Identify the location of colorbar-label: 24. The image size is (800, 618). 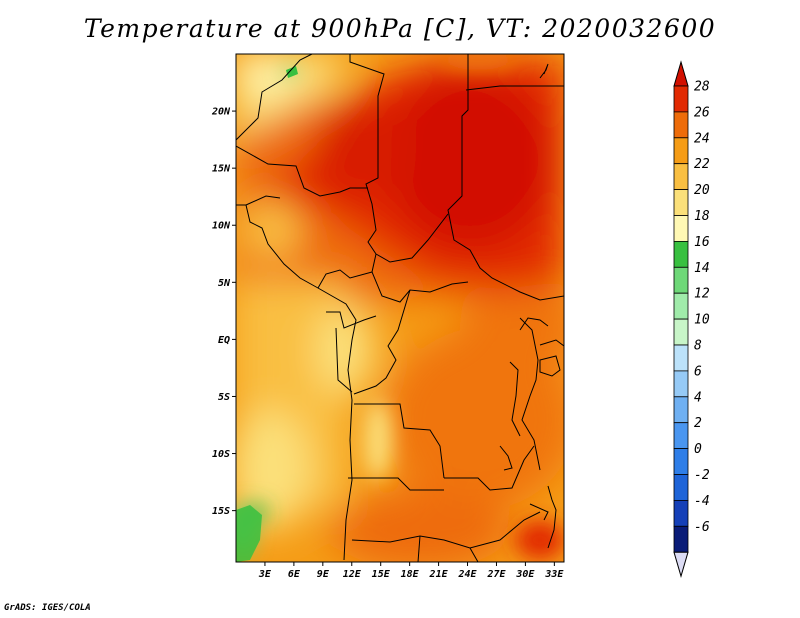
(702, 138).